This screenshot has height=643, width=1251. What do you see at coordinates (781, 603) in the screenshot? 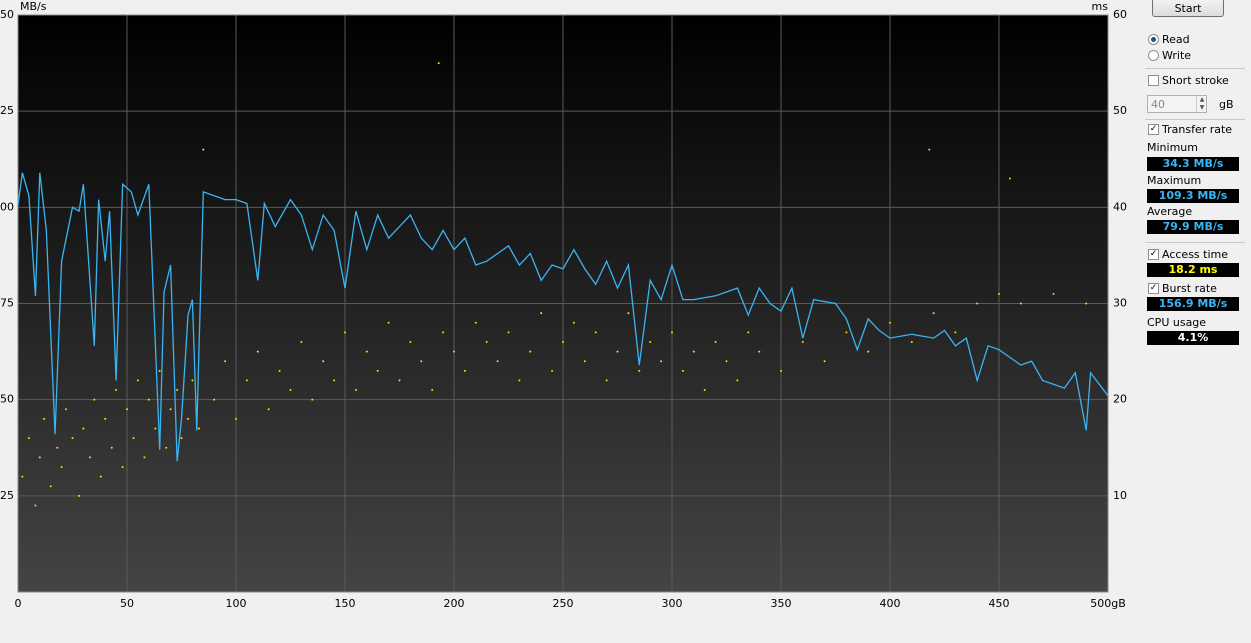
I see `x-tick-label: 350` at bounding box center [781, 603].